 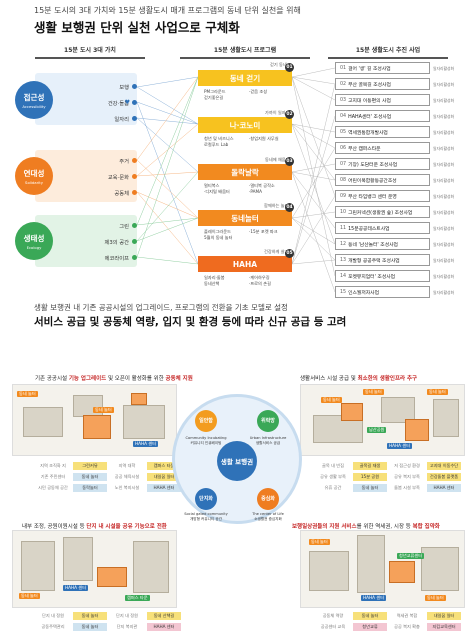 I want to click on value-item-third-place: 제3의 공간, so click(x=107, y=241).